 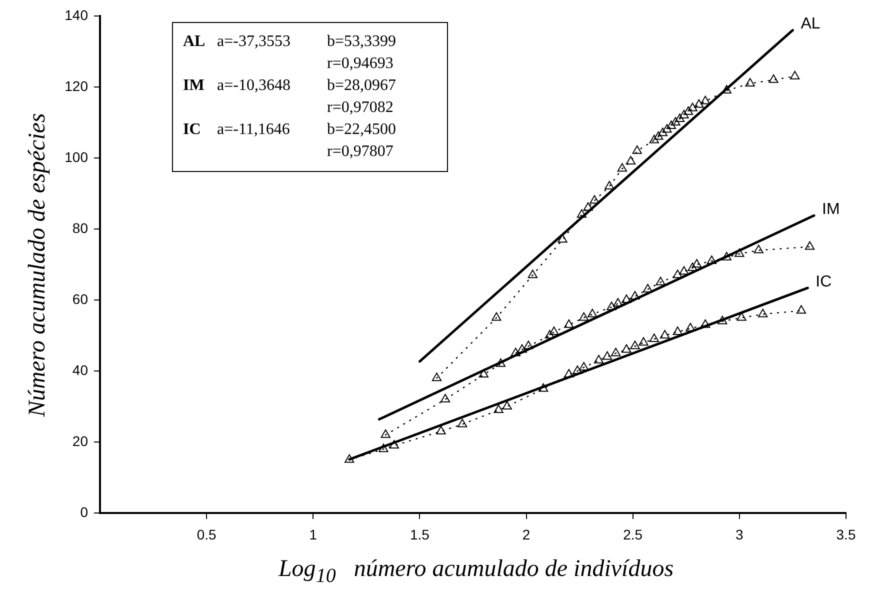 What do you see at coordinates (740, 534) in the screenshot?
I see `x-tick-label: 3` at bounding box center [740, 534].